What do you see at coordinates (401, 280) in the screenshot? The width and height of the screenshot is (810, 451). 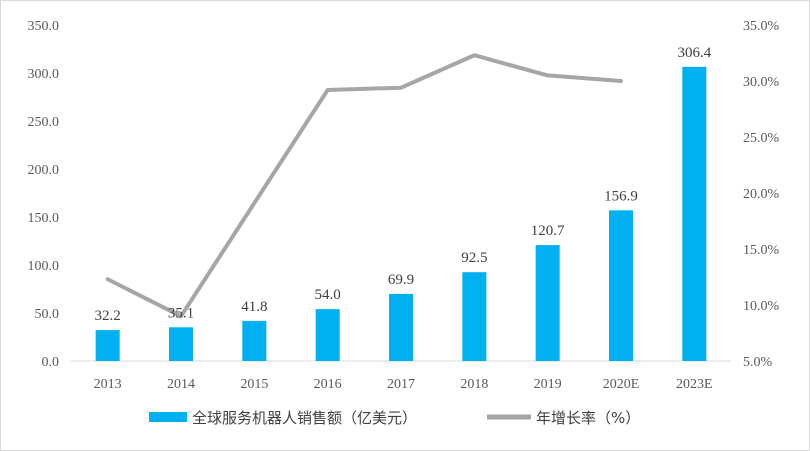 I see `bar-value-label: 69.9` at bounding box center [401, 280].